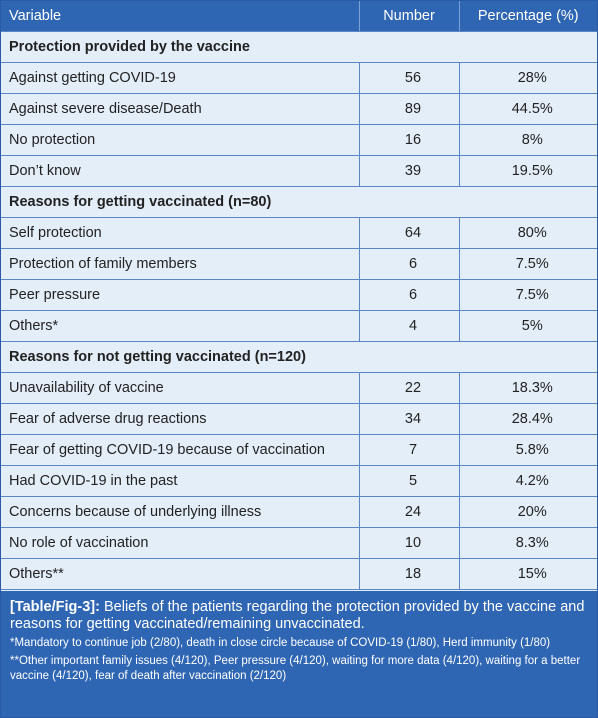  What do you see at coordinates (528, 481) in the screenshot?
I see `cell-percentage: 4.2%` at bounding box center [528, 481].